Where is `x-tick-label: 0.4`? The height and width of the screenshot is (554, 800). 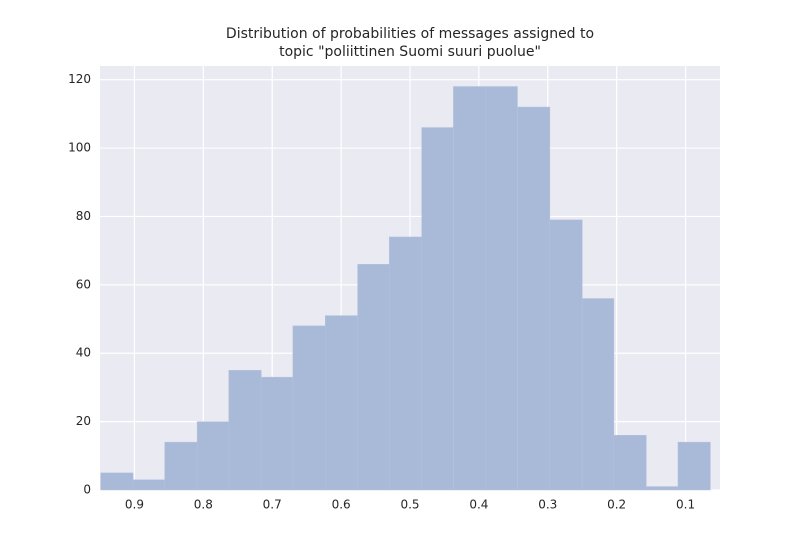 x-tick-label: 0.4 is located at coordinates (478, 505).